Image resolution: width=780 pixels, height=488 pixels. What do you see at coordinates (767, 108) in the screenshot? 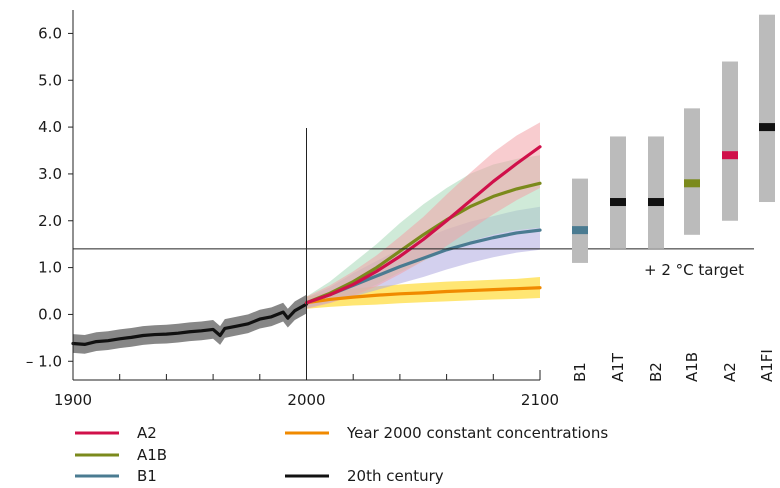
I see `range-bar-a1fi` at bounding box center [767, 108].